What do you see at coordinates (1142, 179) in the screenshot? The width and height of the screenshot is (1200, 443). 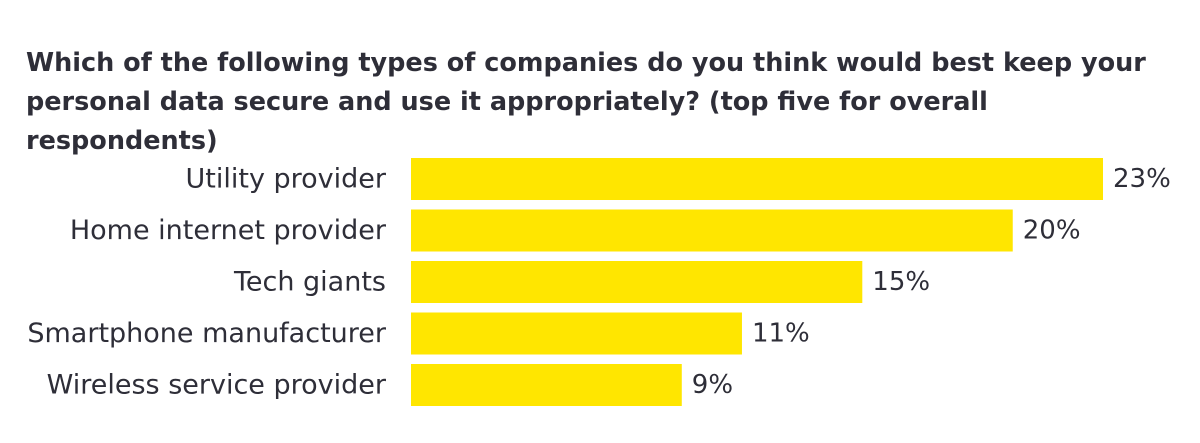 I see `value-label: 23%` at bounding box center [1142, 179].